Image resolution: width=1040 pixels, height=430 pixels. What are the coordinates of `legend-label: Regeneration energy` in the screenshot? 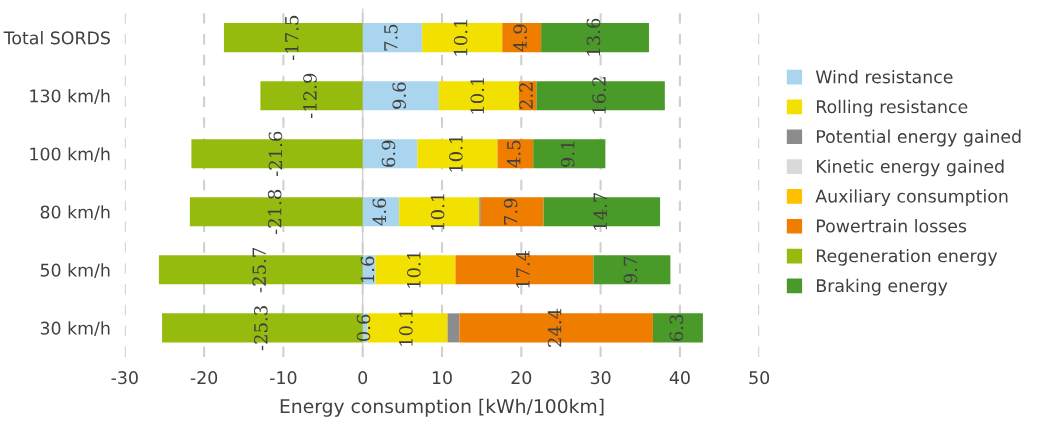 It's located at (907, 257).